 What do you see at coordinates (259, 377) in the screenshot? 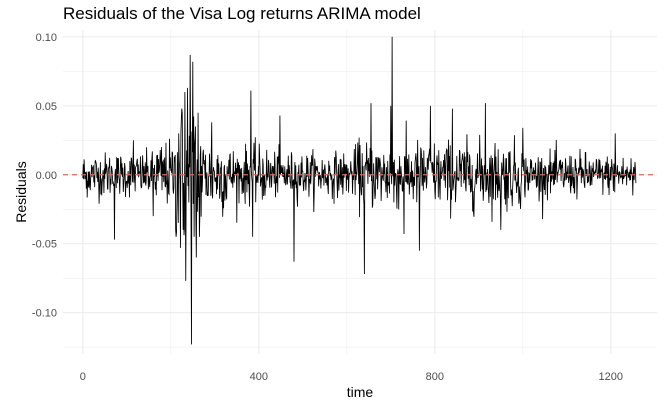
I see `x-tick-label: 400` at bounding box center [259, 377].